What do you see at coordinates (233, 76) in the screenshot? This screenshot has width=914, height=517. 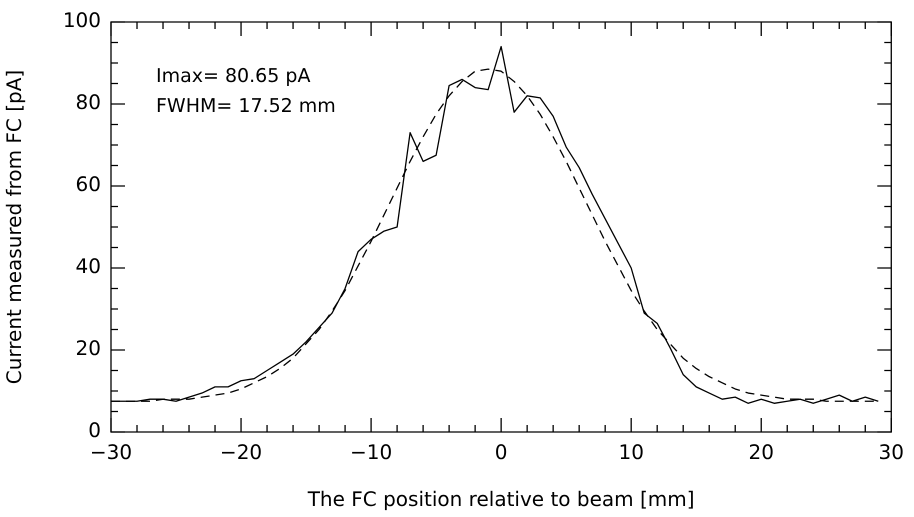 I see `annotation: Imax= 80.65 pA` at bounding box center [233, 76].